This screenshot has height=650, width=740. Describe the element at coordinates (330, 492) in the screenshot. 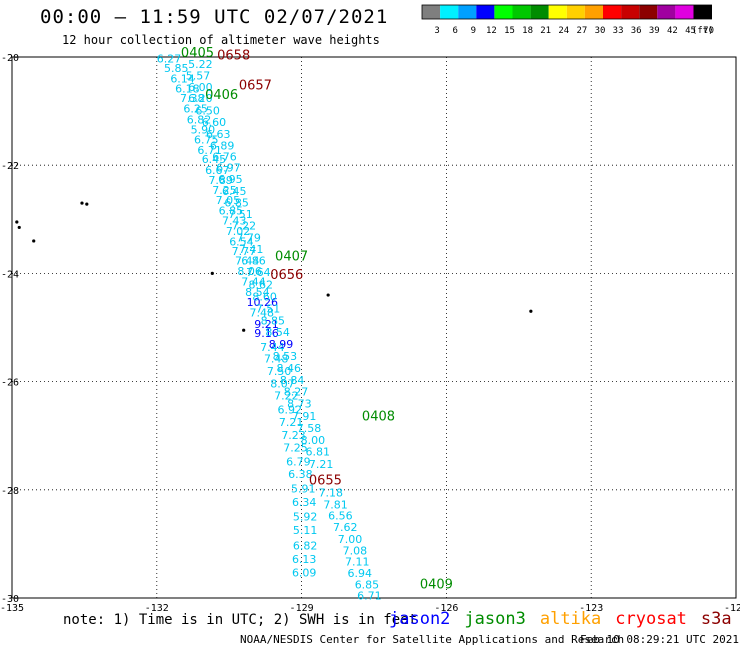

I see `wave-height-value: 7.18` at that location.